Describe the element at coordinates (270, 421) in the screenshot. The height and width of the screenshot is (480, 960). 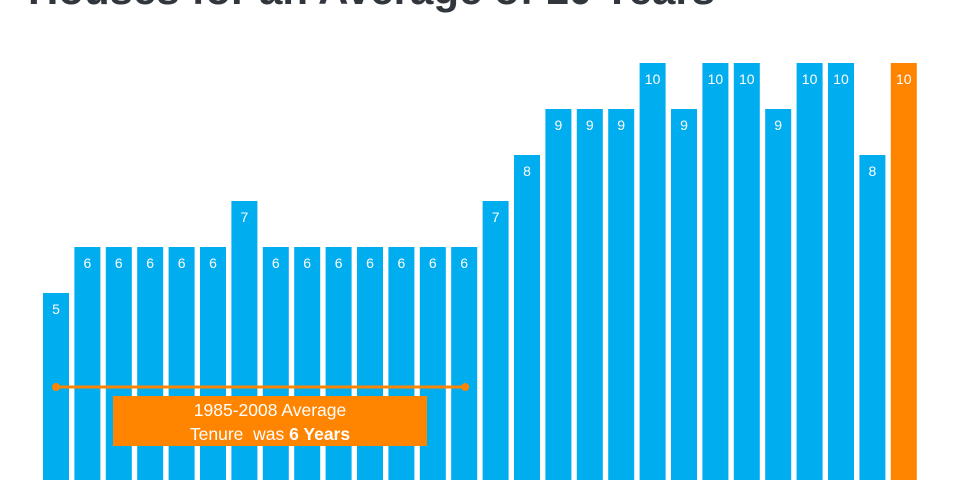
I see `average-tenure-annotation: 1985-2008 Average Tenure was 6 Years` at that location.